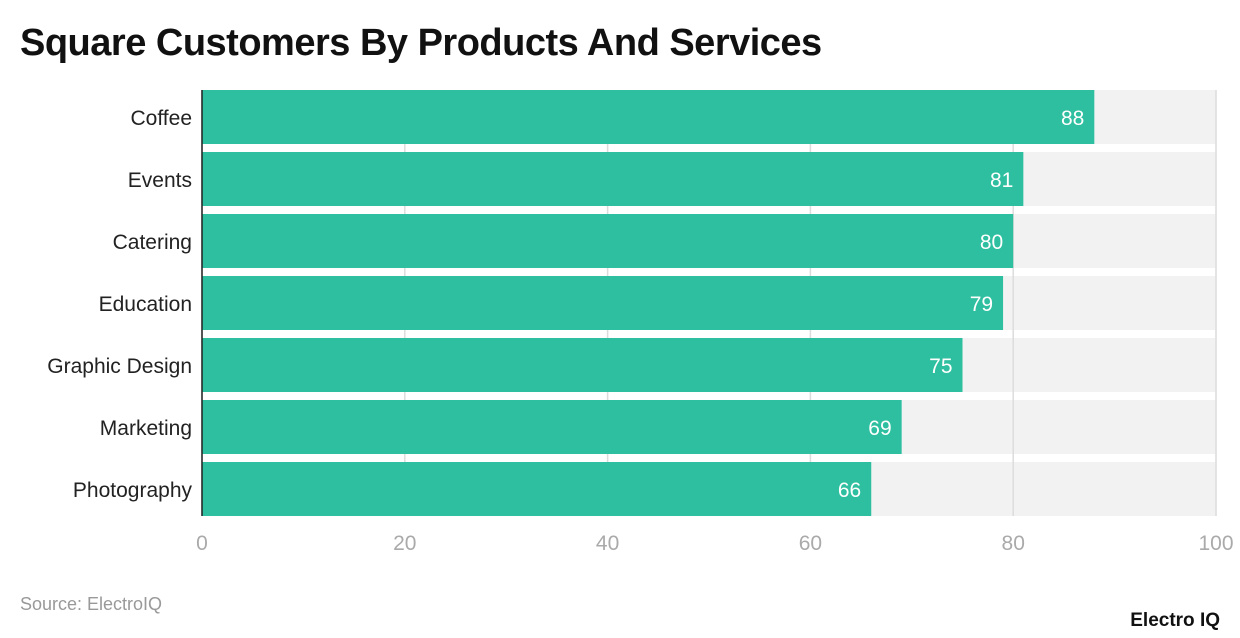  I want to click on data-label: 81, so click(1001, 180).